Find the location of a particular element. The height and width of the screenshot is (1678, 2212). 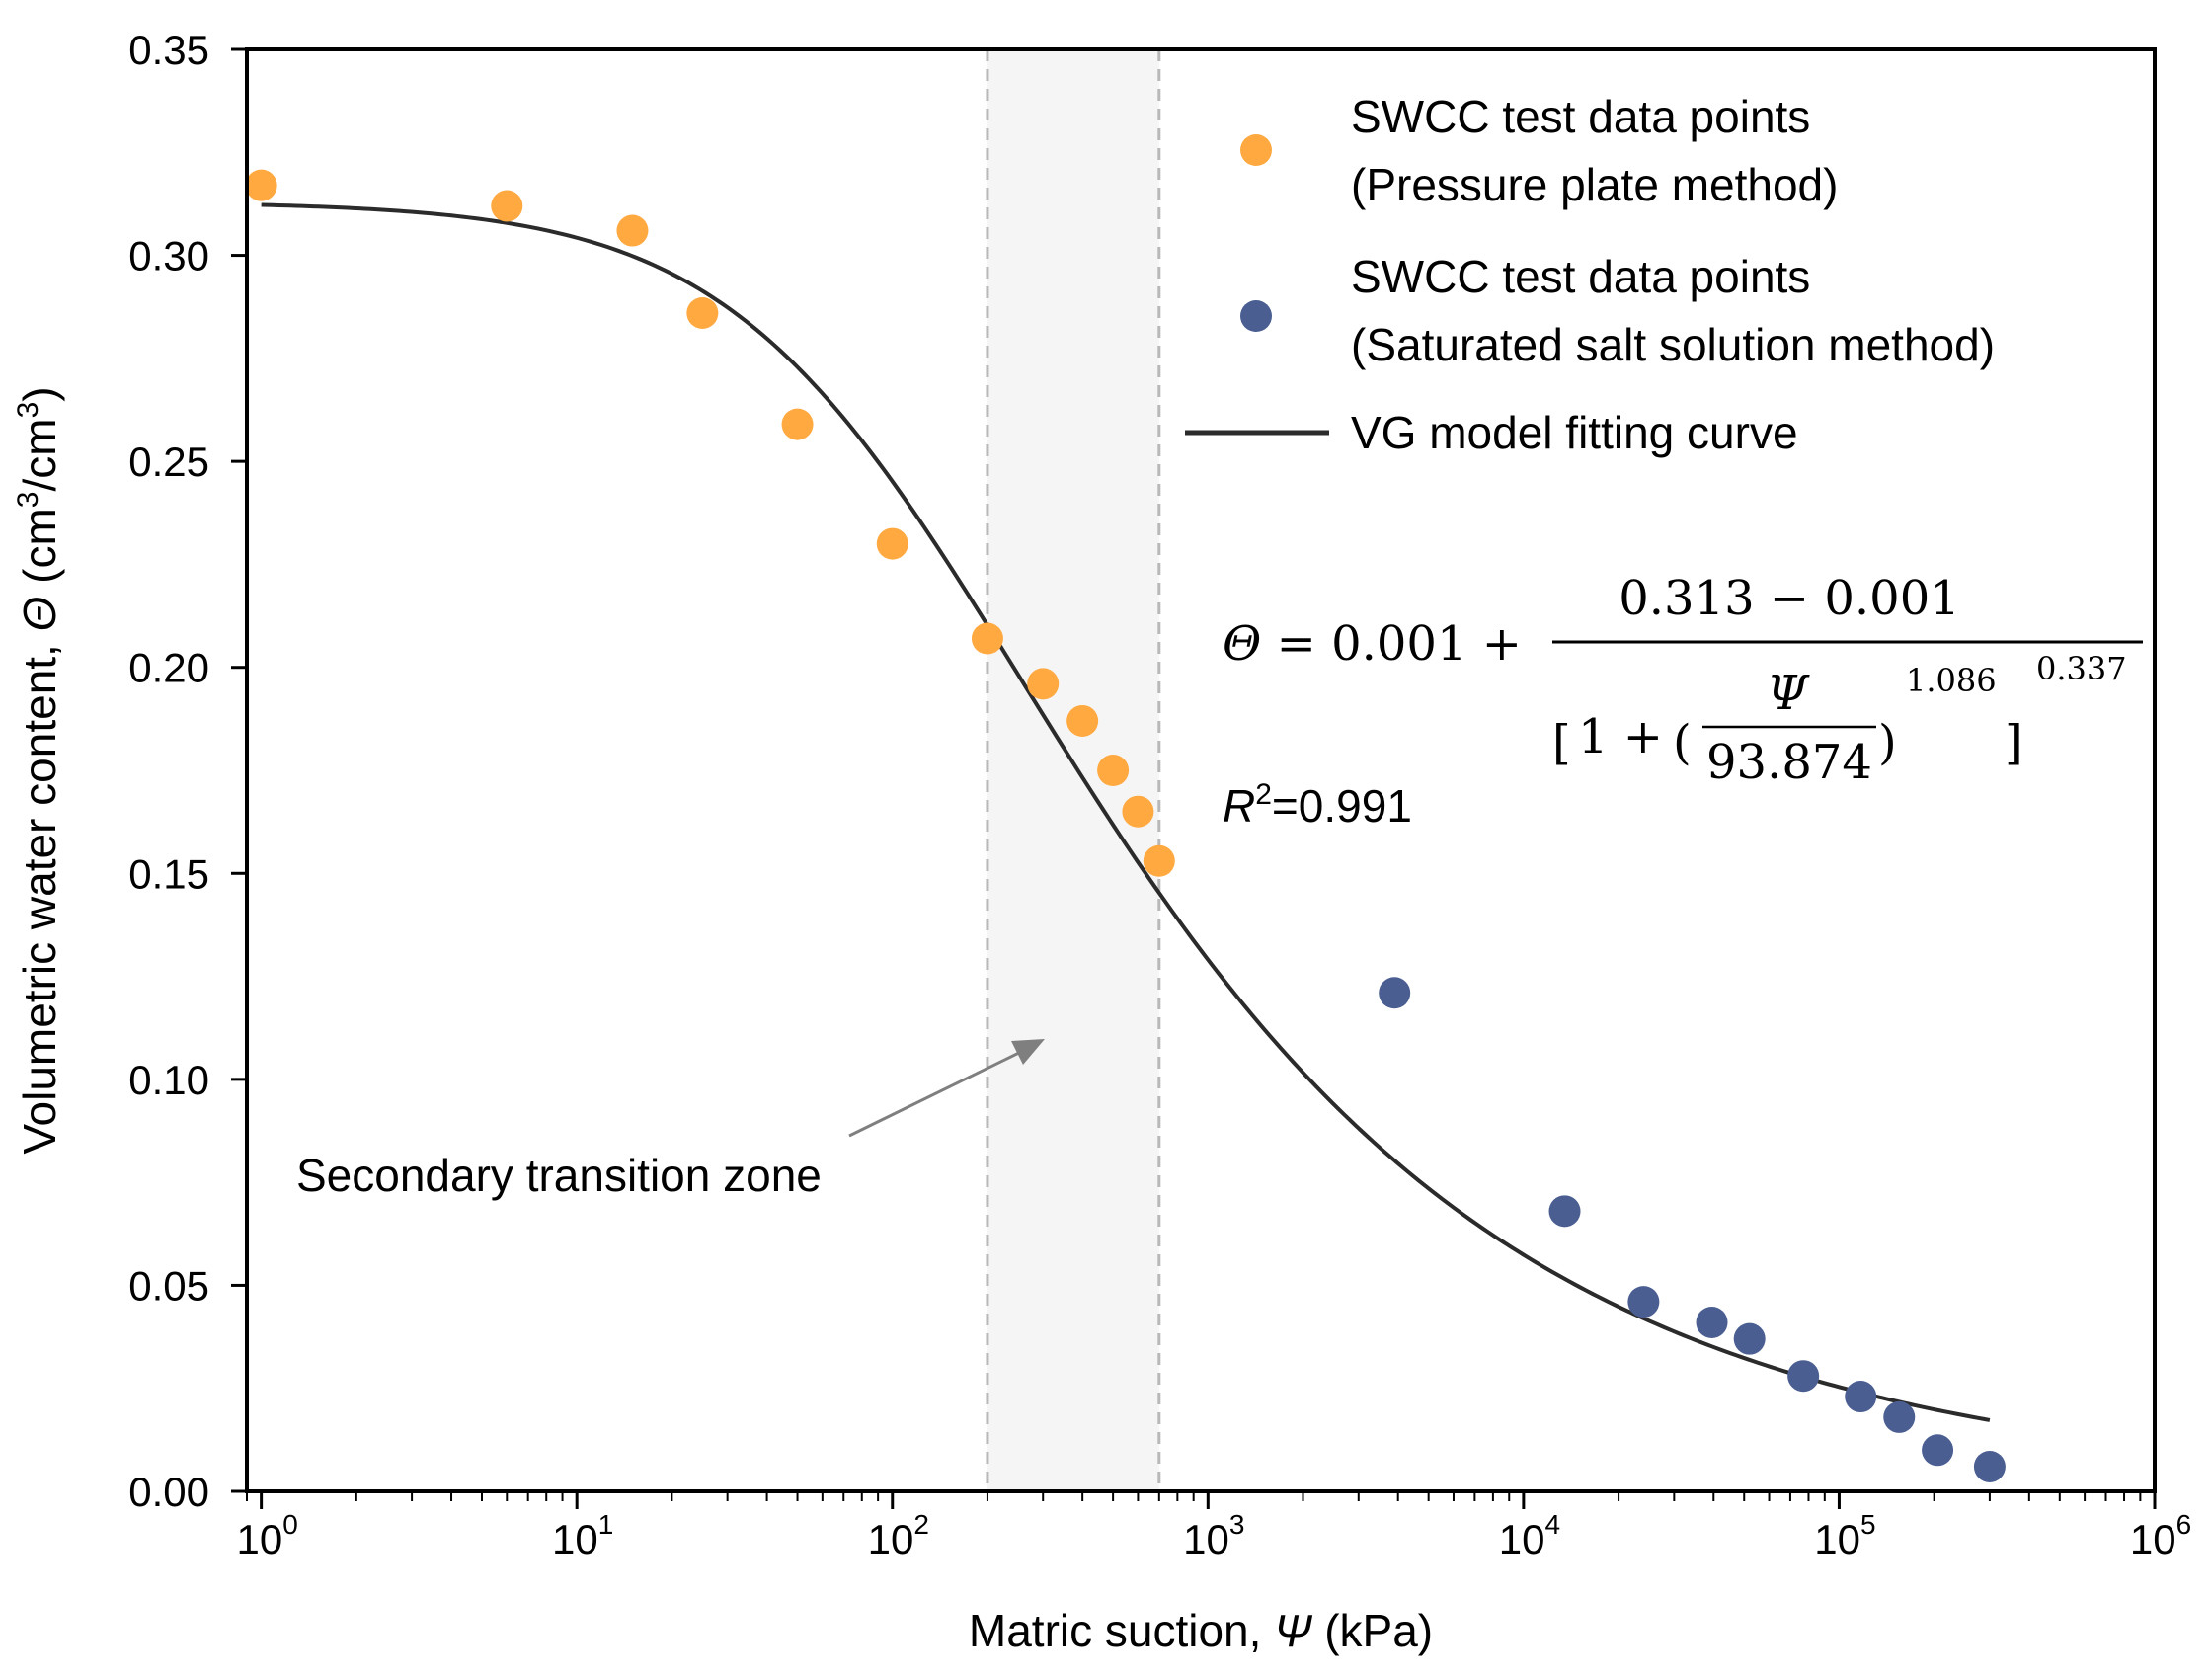

transition-zone-label: Secondary transition zone is located at coordinates (559, 1175).